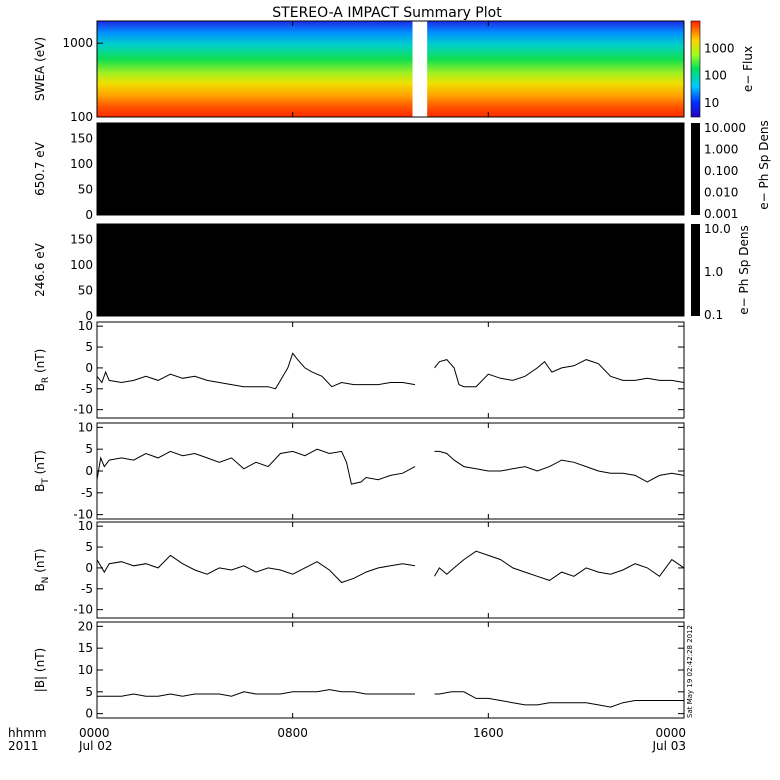  I want to click on swea-data-gap, so click(420, 69).